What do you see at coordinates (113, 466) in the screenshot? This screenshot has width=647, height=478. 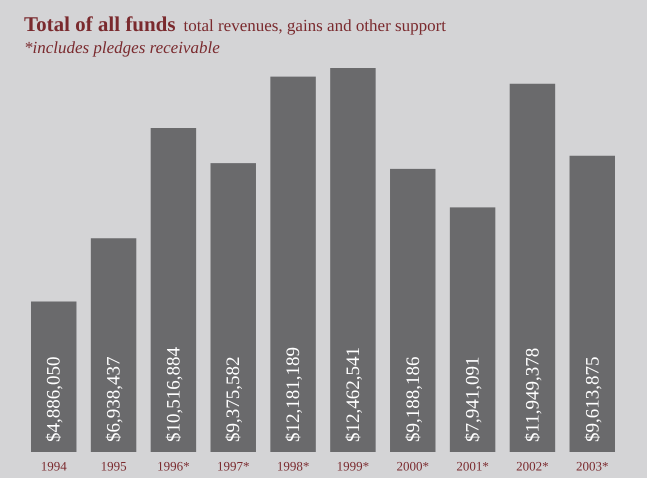 I see `x-tick-label: 1995` at bounding box center [113, 466].